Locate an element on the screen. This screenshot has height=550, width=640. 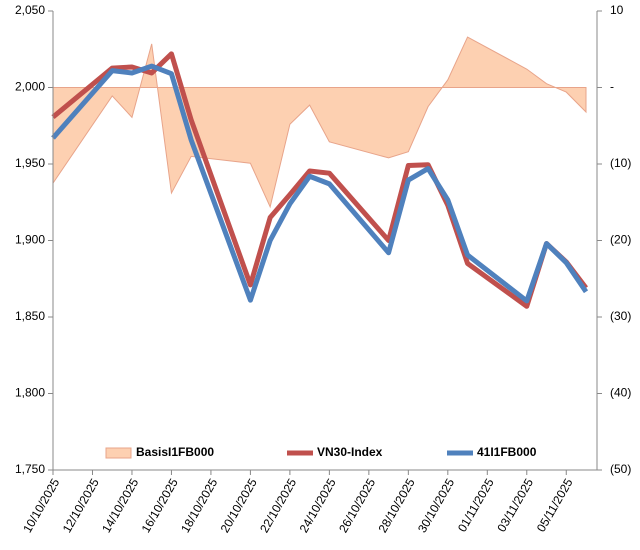
y-tick-label: 1,950 is located at coordinates (30, 163).